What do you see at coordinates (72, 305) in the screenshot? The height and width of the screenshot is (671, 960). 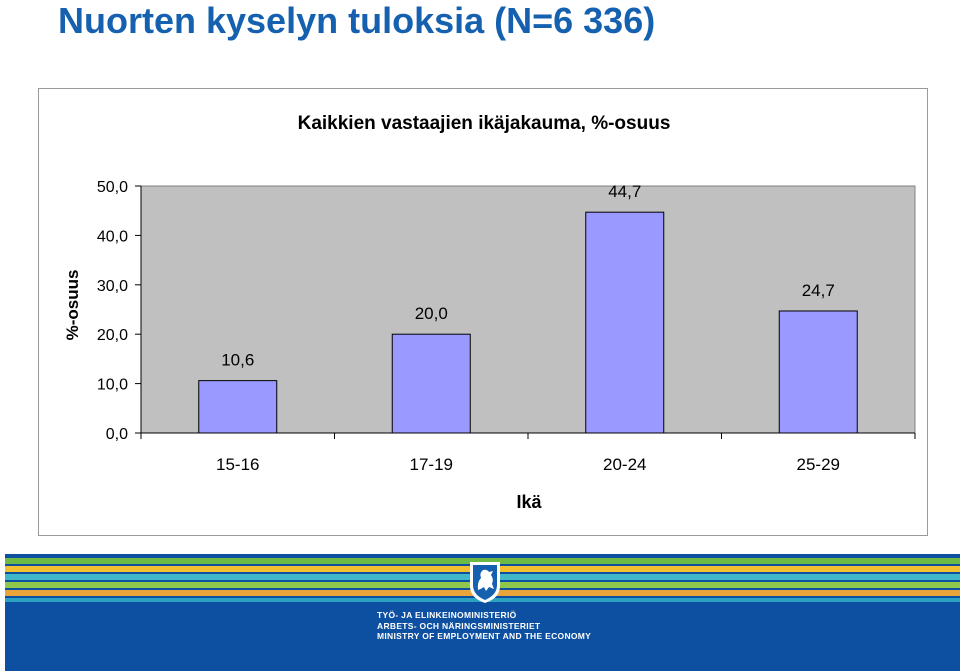 I see `y-axis-title: %-osuus` at bounding box center [72, 305].